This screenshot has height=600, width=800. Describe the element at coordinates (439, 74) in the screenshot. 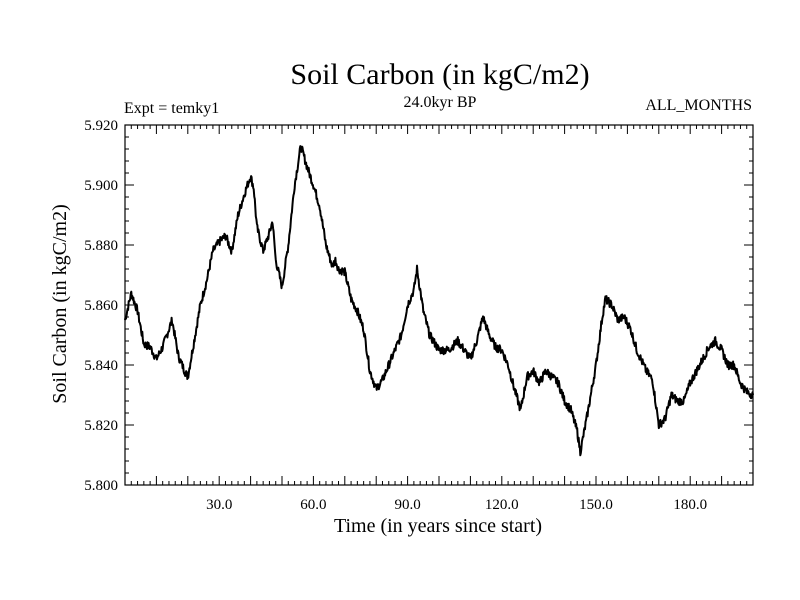

I see `chart-title: Soil Carbon (in kgC/m2)` at that location.